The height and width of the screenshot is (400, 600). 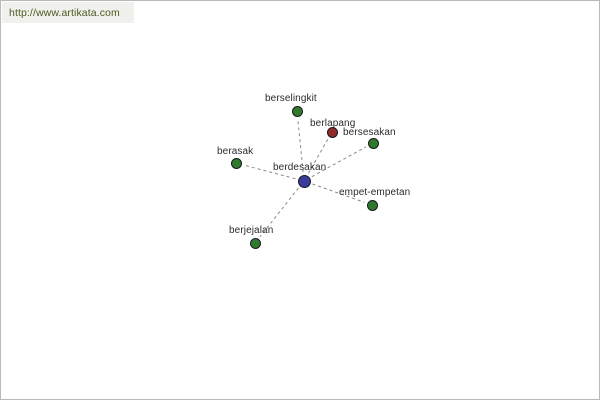 I want to click on node-label-berselingkit: berselingkit, so click(x=291, y=98).